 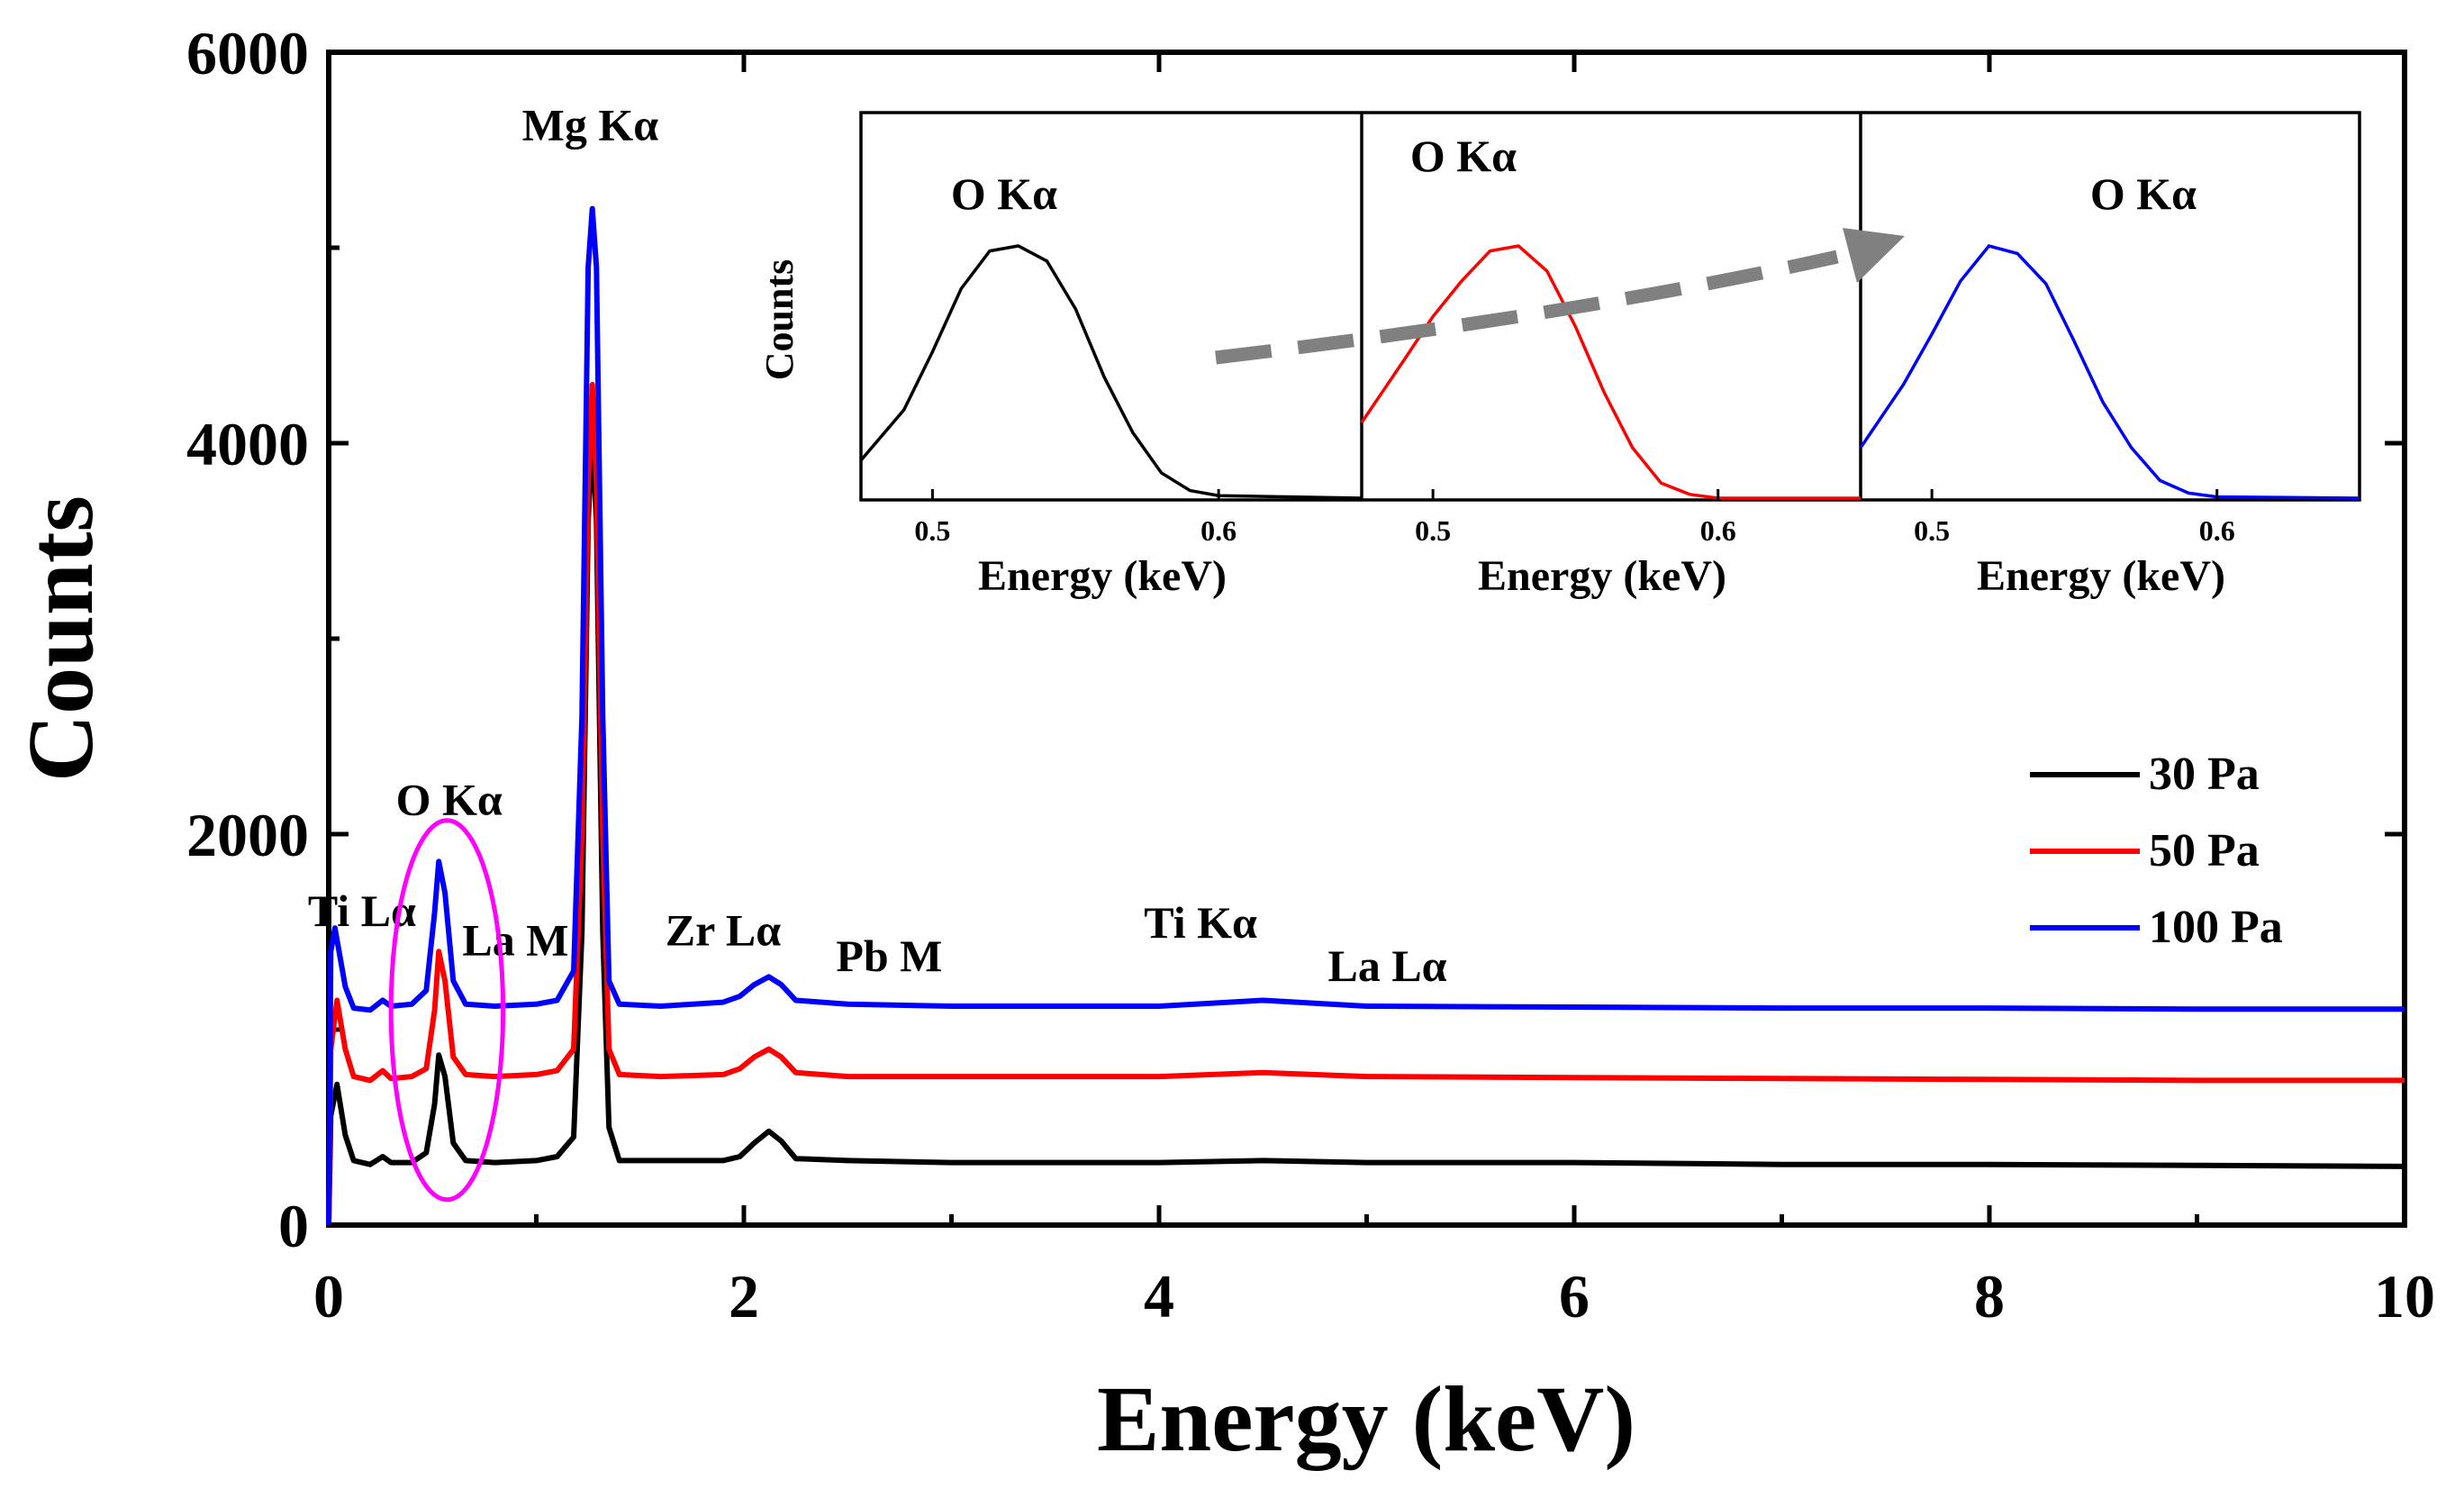 I want to click on inset-curve-30pa, so click(x=1111, y=372).